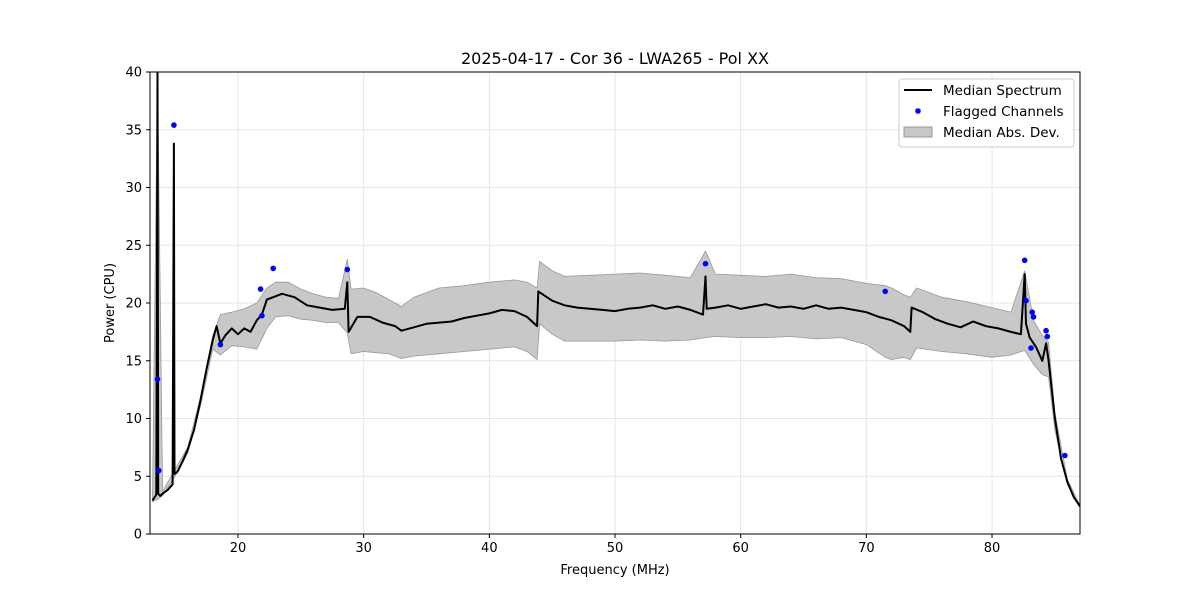  What do you see at coordinates (133, 73) in the screenshot?
I see `y-tick-label: 40` at bounding box center [133, 73].